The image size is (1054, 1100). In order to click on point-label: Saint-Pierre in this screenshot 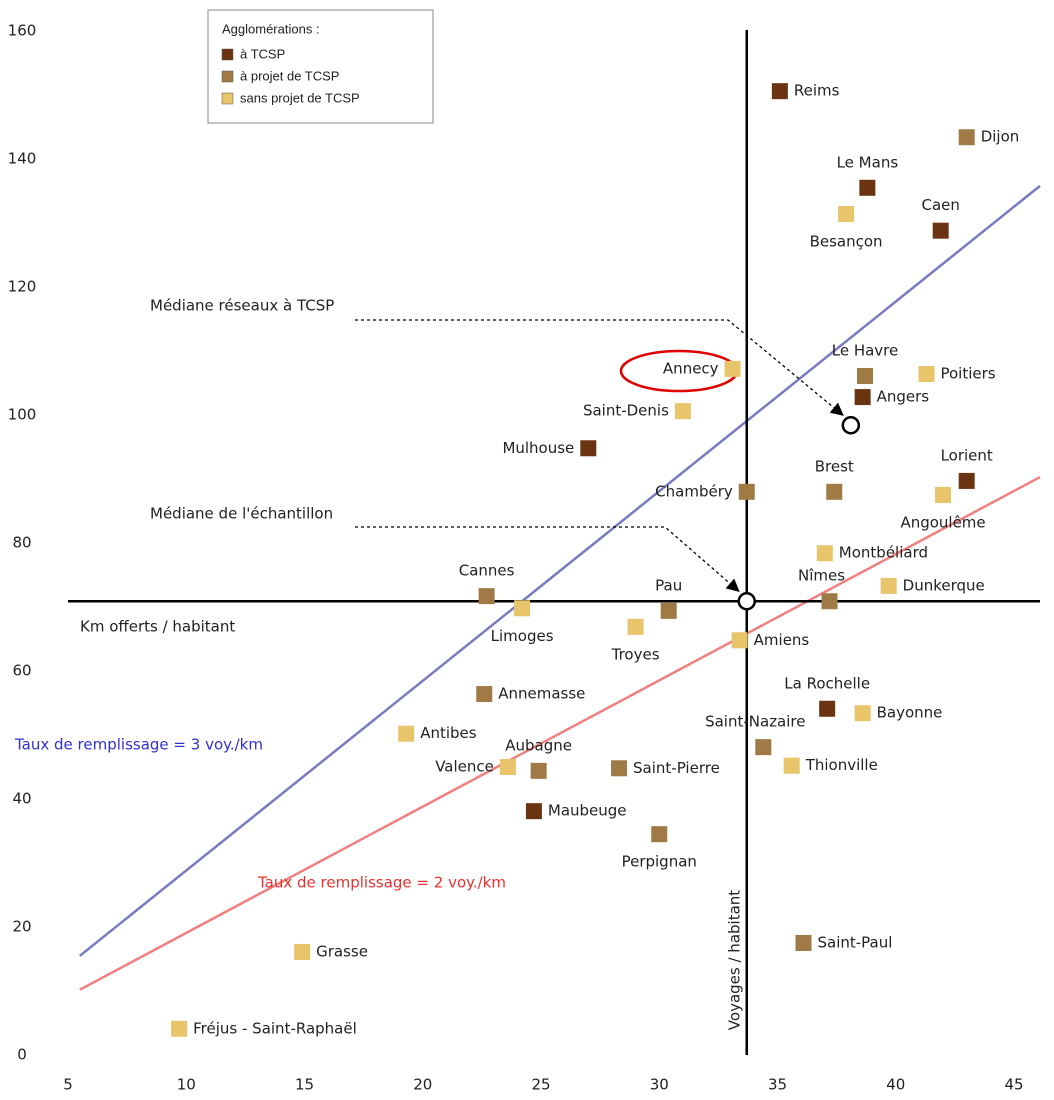, I will do `click(676, 768)`.